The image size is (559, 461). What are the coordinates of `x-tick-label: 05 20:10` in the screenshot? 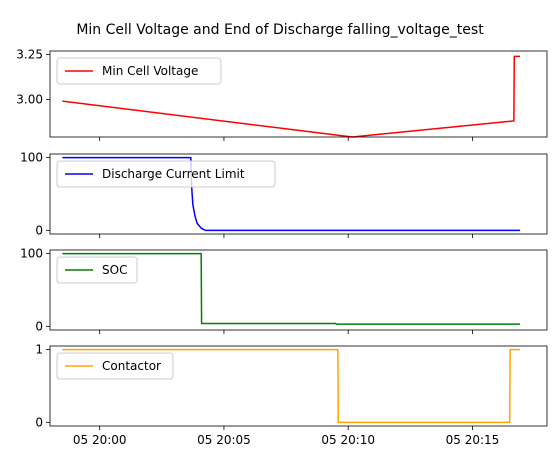 It's located at (348, 440).